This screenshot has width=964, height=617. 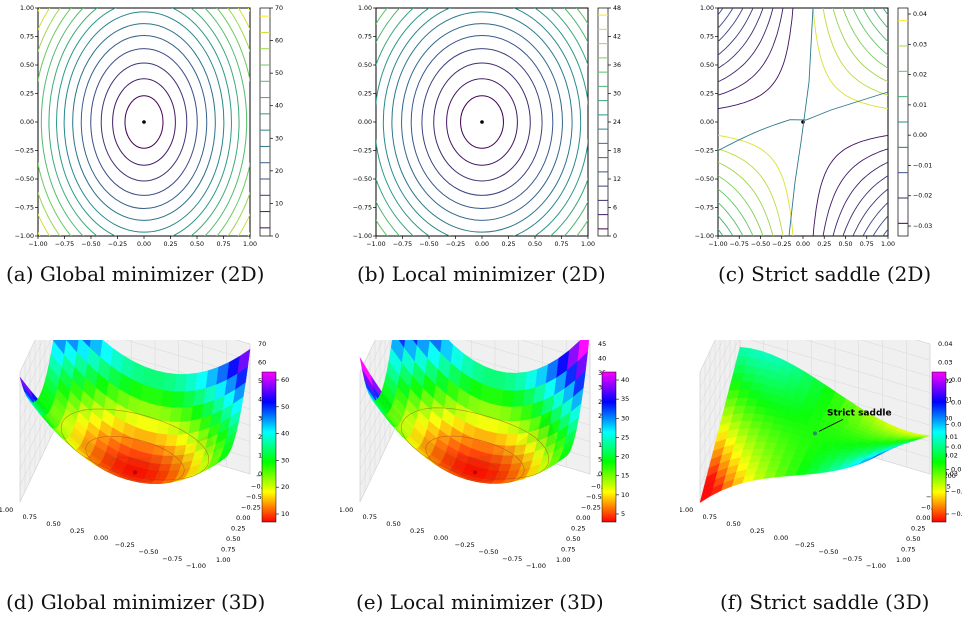 What do you see at coordinates (625, 476) in the screenshot?
I see `colorbar-tick-label: 15` at bounding box center [625, 476].